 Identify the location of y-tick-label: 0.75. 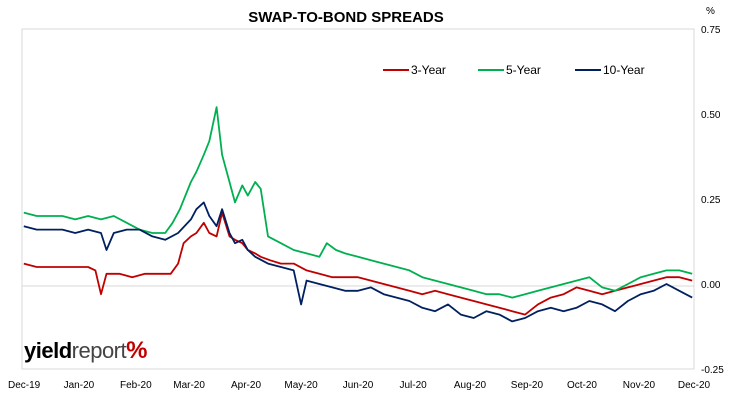
(711, 30).